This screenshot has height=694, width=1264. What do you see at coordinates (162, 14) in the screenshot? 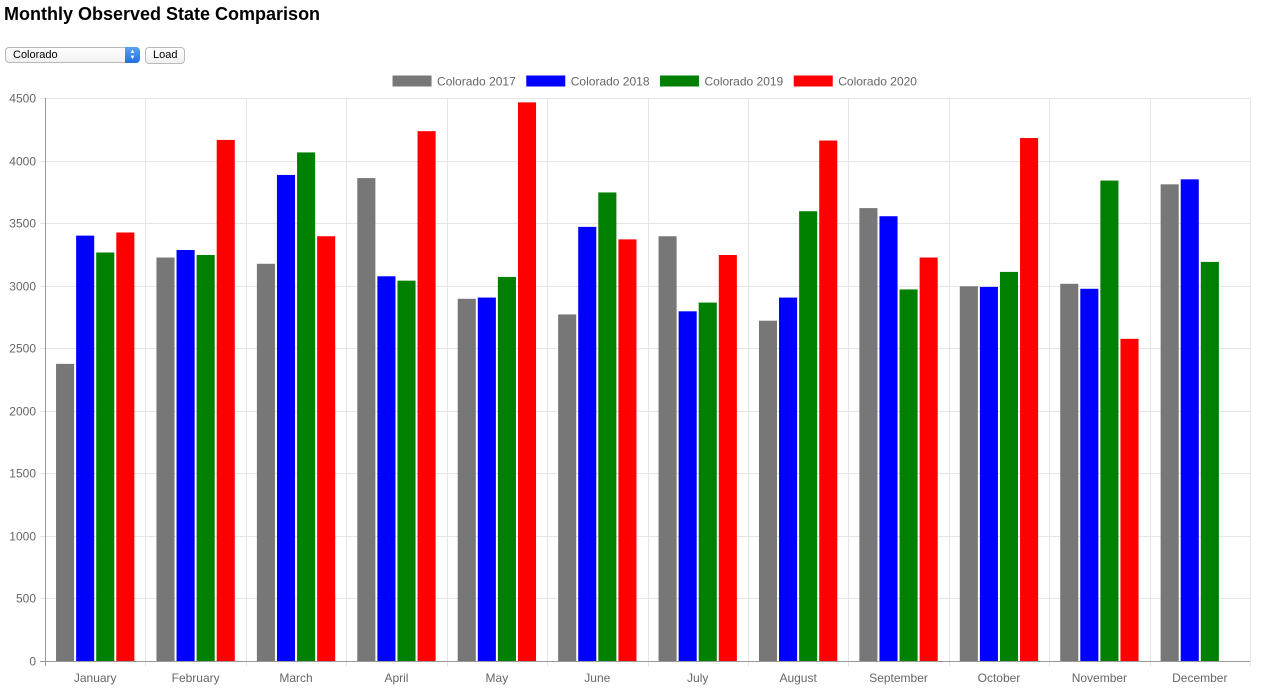
I see `page-title: Monthly Observed State Comparison` at bounding box center [162, 14].